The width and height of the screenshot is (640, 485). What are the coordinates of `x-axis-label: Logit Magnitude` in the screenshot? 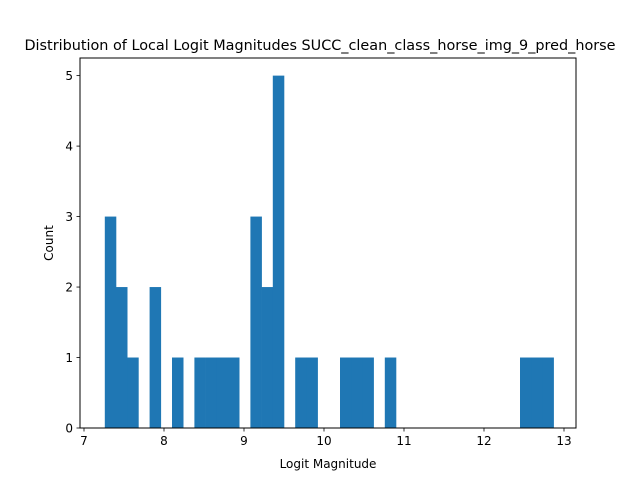 It's located at (328, 464).